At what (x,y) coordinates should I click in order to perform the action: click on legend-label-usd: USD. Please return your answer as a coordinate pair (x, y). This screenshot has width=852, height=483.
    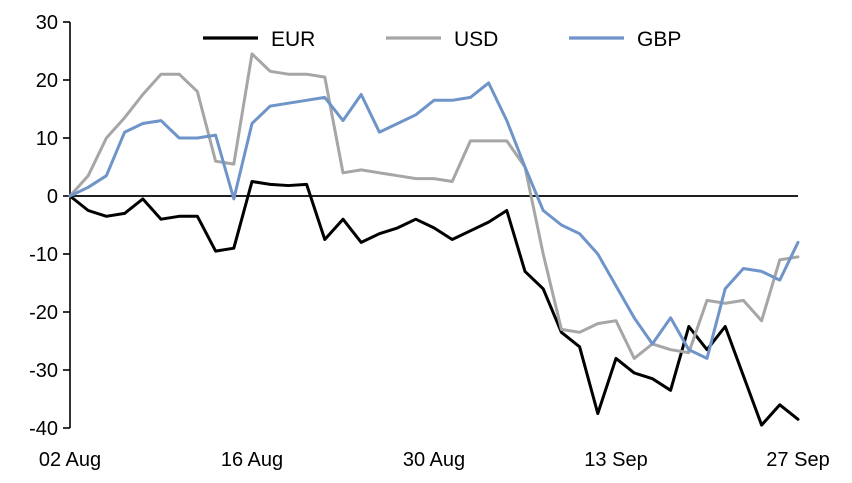
    Looking at the image, I should click on (476, 39).